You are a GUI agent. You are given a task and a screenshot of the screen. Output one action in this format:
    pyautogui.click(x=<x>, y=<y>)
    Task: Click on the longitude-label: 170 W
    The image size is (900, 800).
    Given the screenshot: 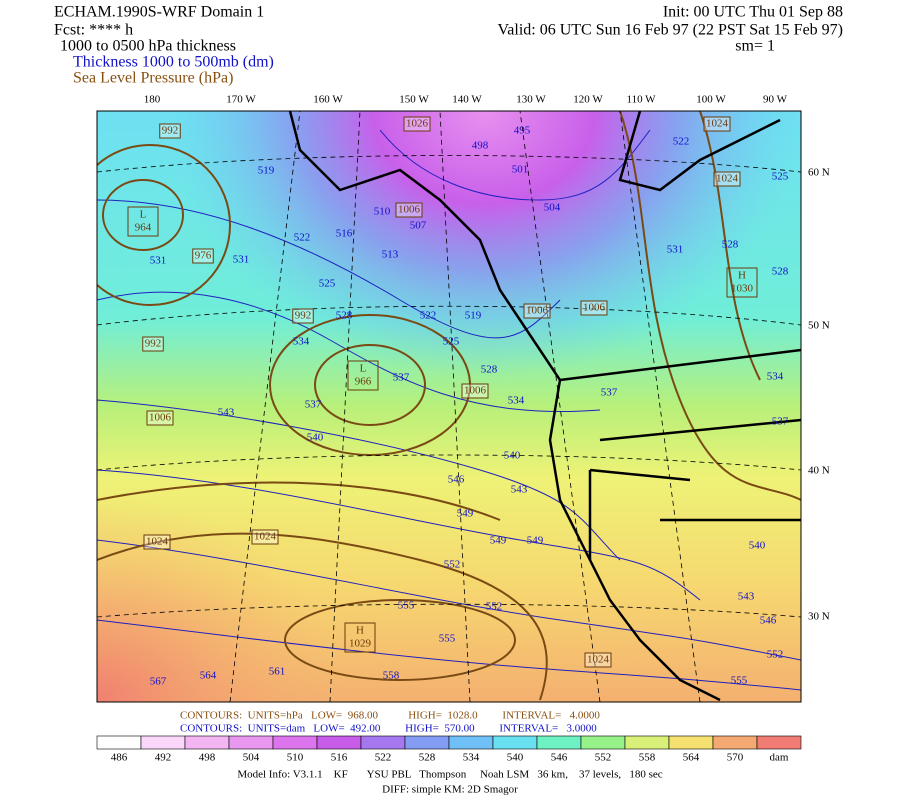 What is the action you would take?
    pyautogui.click(x=241, y=100)
    